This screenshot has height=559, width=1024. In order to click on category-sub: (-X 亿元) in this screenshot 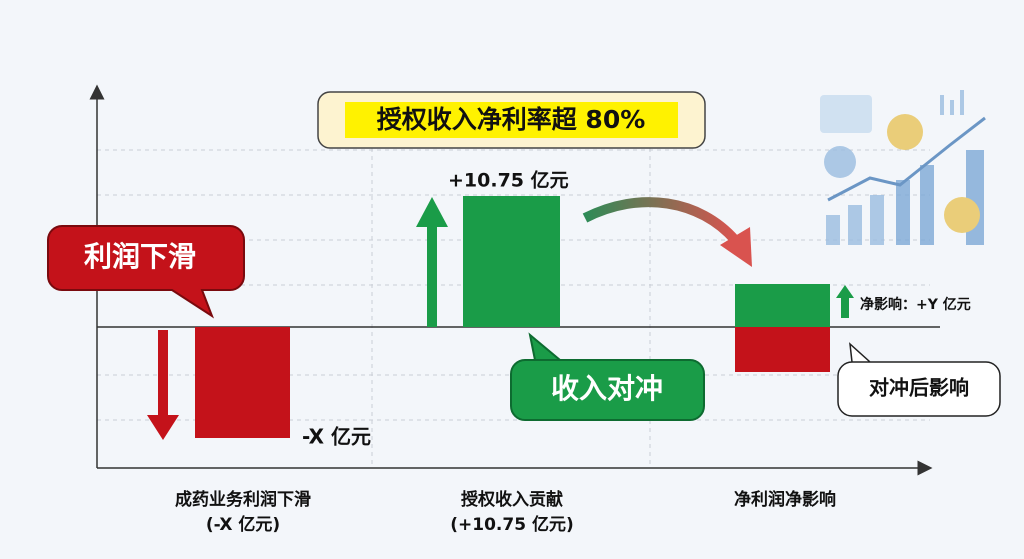, I will do `click(243, 524)`.